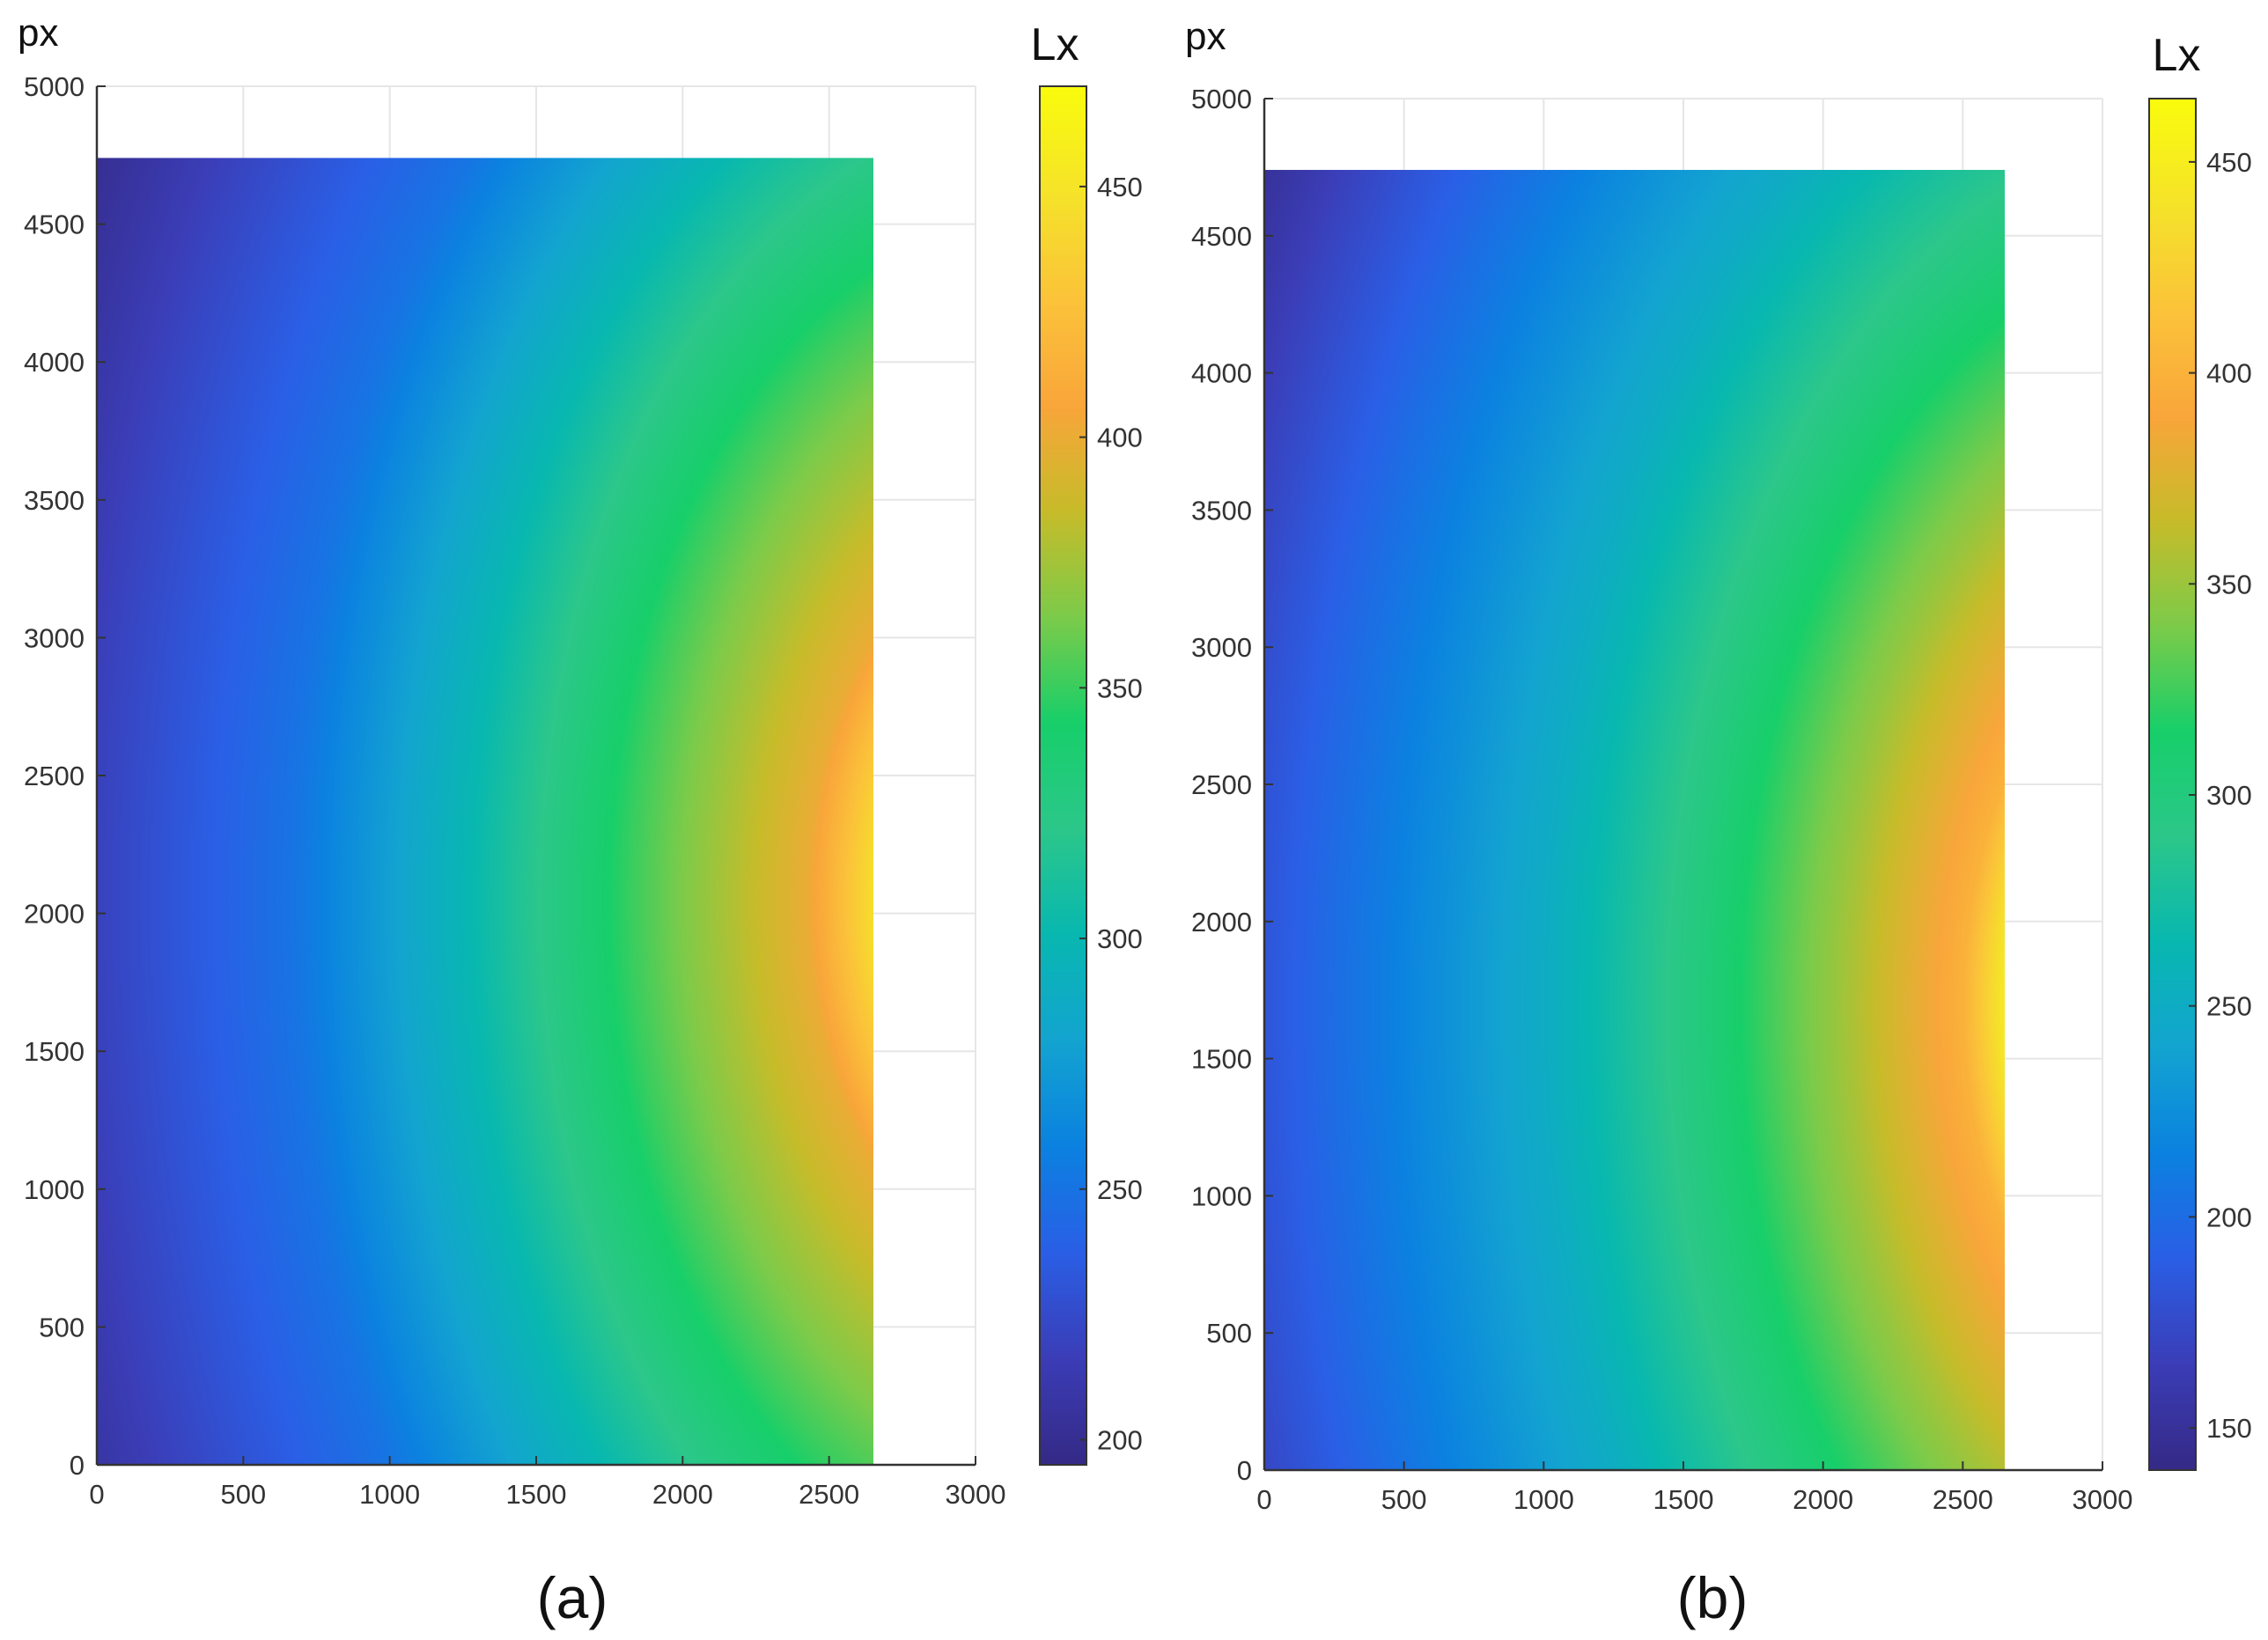  I want to click on colorbar-ticks: 200 250 300 350 400 450, so click(1111, 814).